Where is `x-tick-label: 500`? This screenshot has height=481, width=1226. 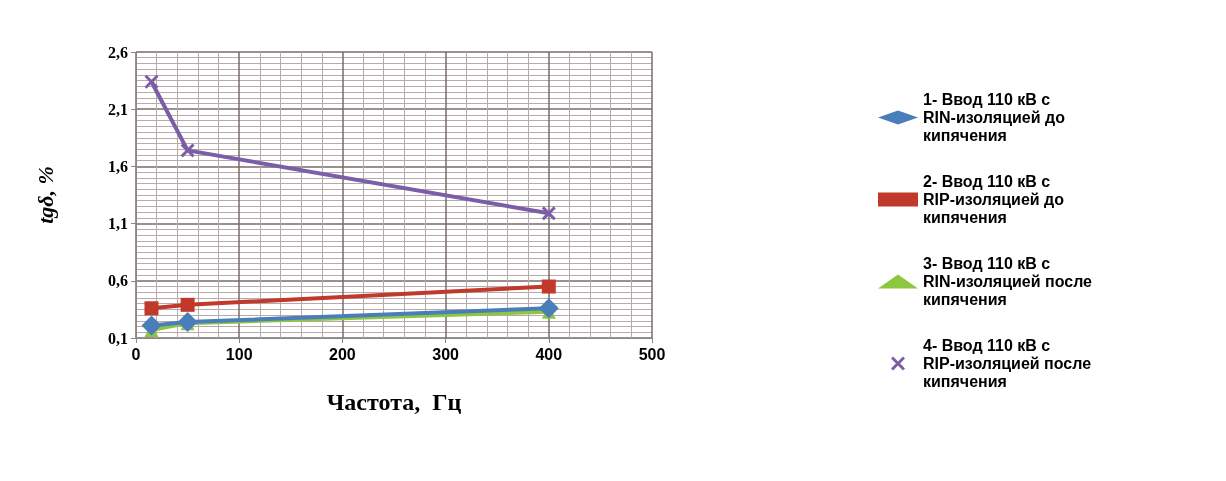
x-tick-label: 500 is located at coordinates (652, 354).